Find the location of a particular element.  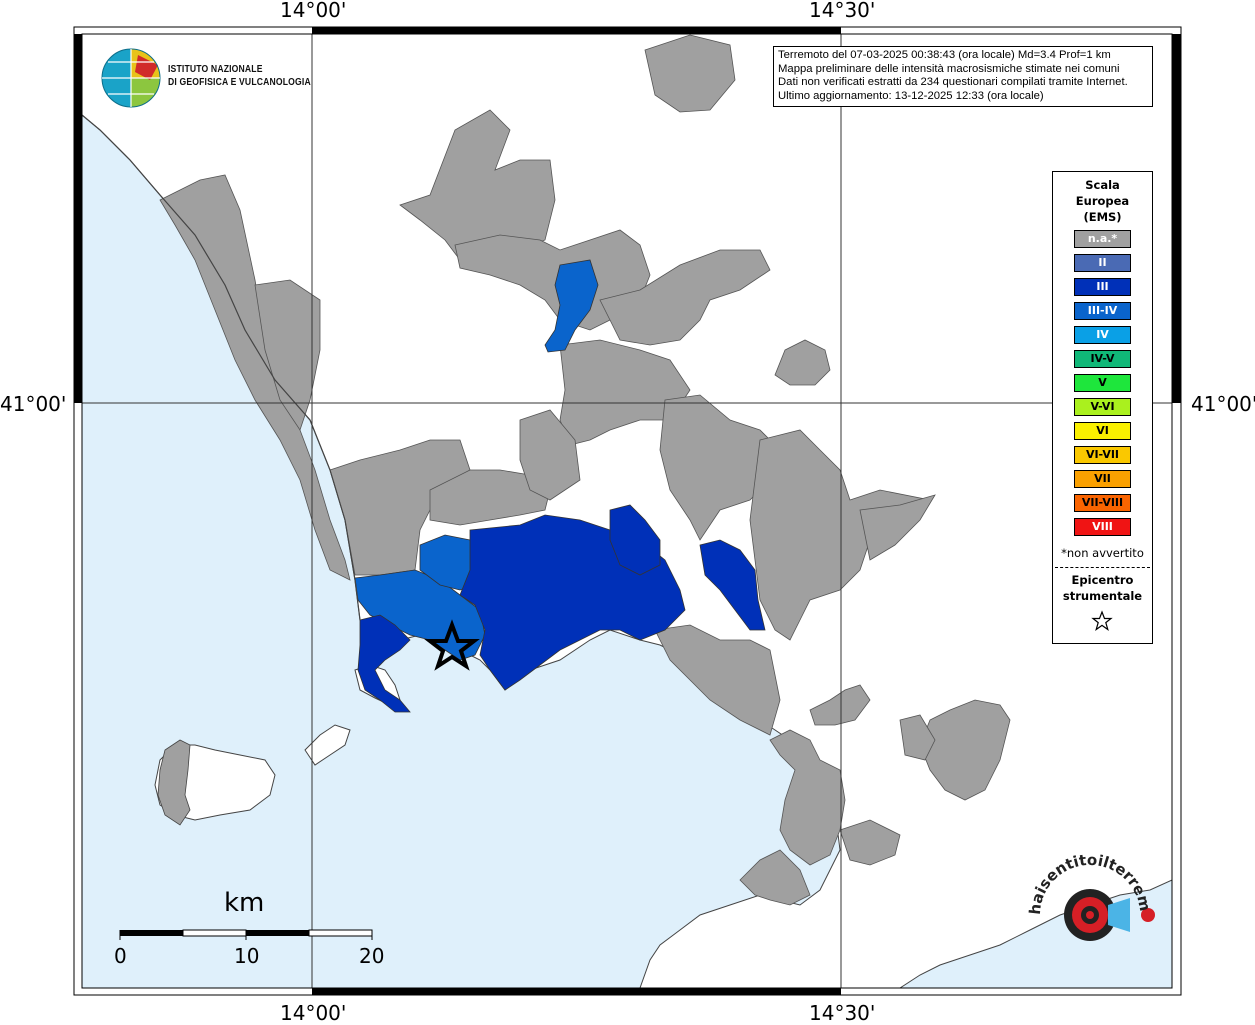

legend-item-vii: VII is located at coordinates (1102, 479).